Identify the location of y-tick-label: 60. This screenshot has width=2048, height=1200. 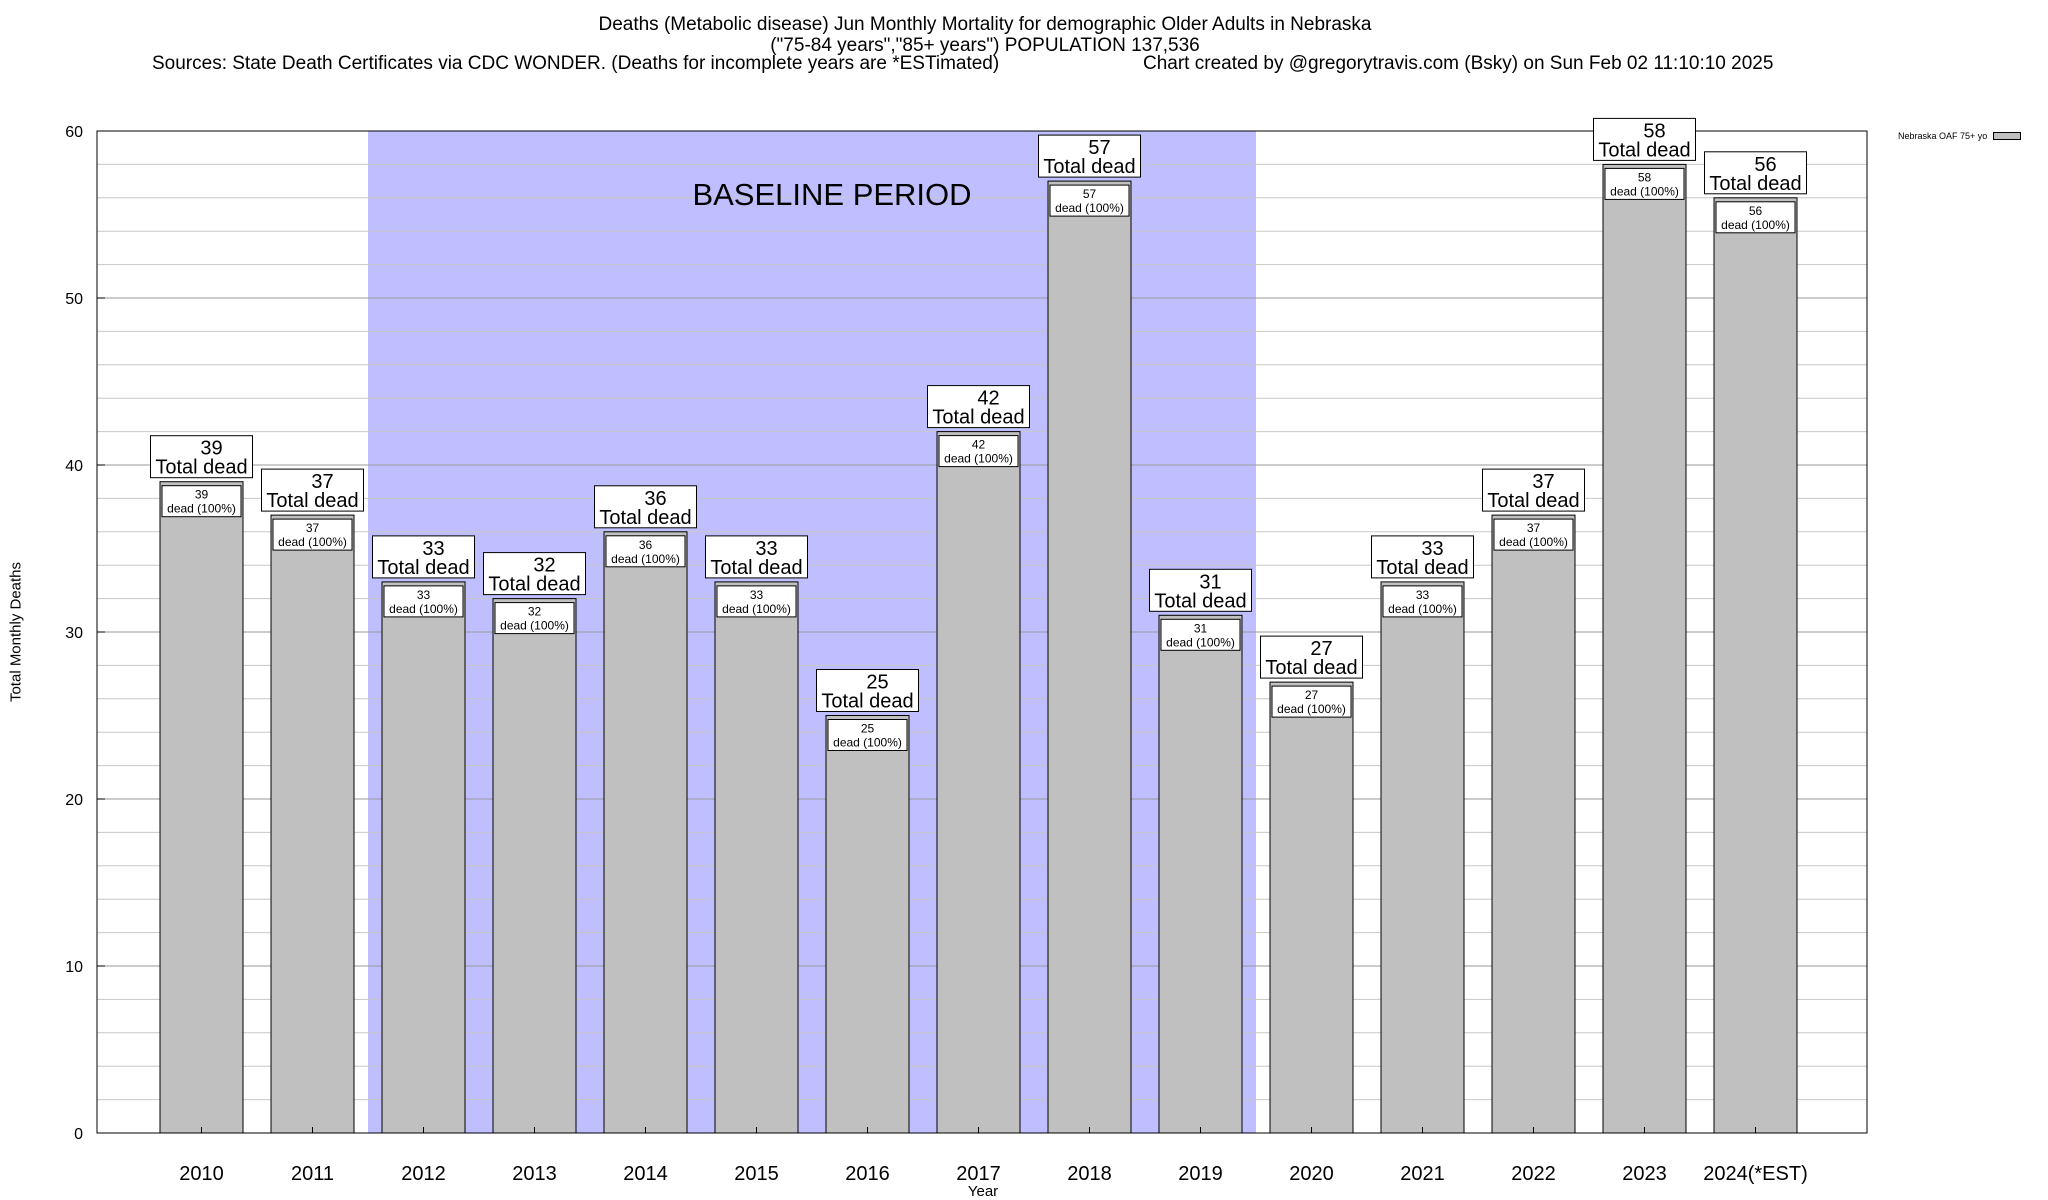
(74, 132).